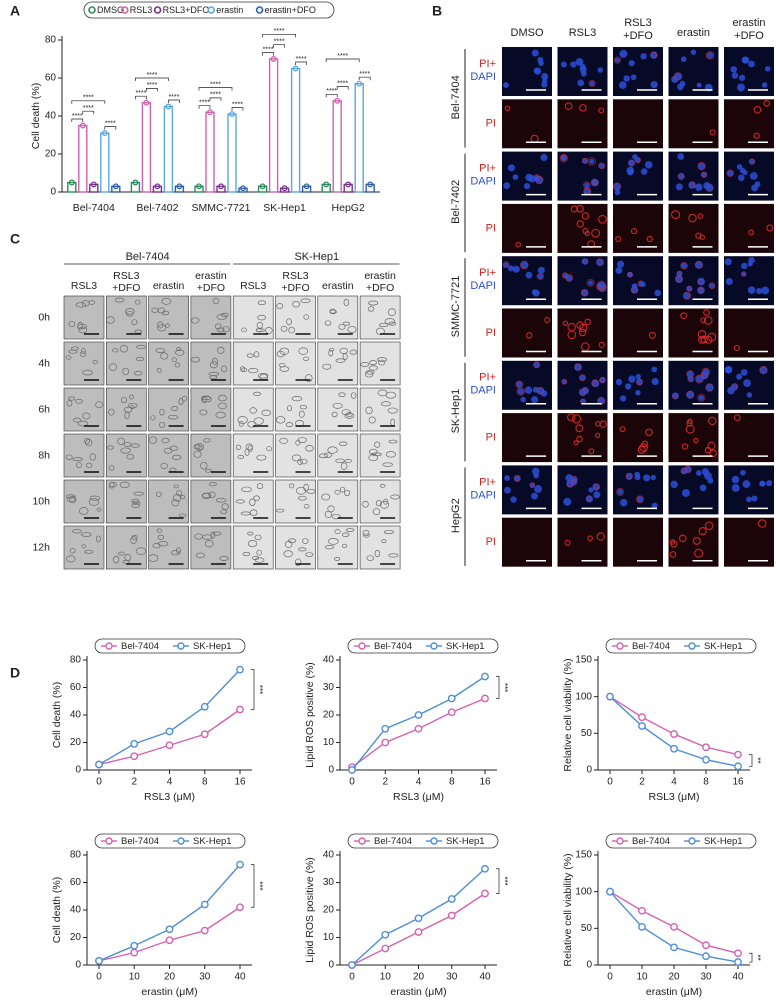  I want to click on column-header: RSL3, so click(253, 286).